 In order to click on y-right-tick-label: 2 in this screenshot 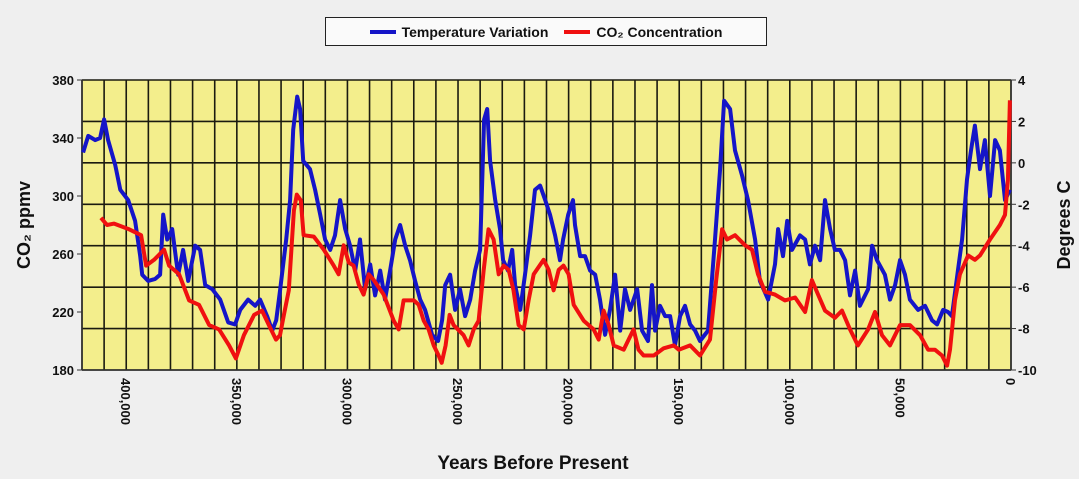, I will do `click(1021, 121)`.